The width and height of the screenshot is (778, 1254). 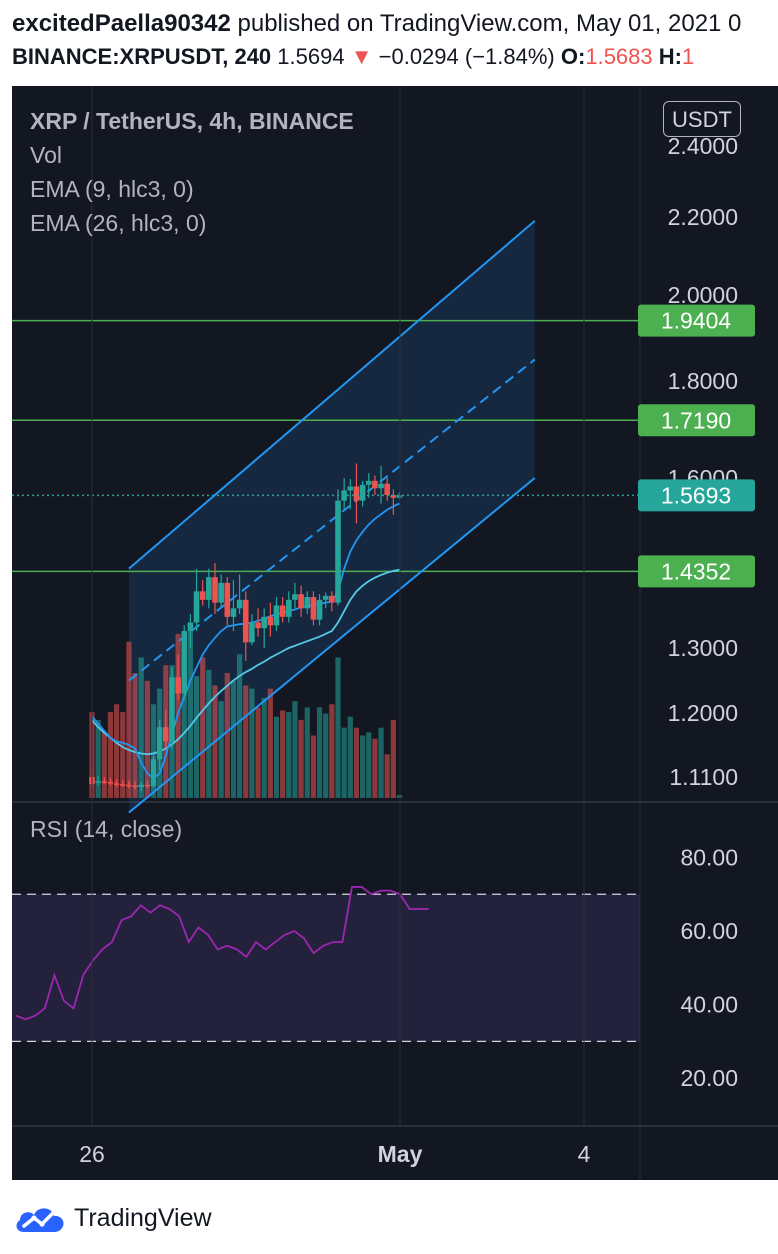 What do you see at coordinates (121, 23) in the screenshot?
I see `author-name: excitedPaella90342` at bounding box center [121, 23].